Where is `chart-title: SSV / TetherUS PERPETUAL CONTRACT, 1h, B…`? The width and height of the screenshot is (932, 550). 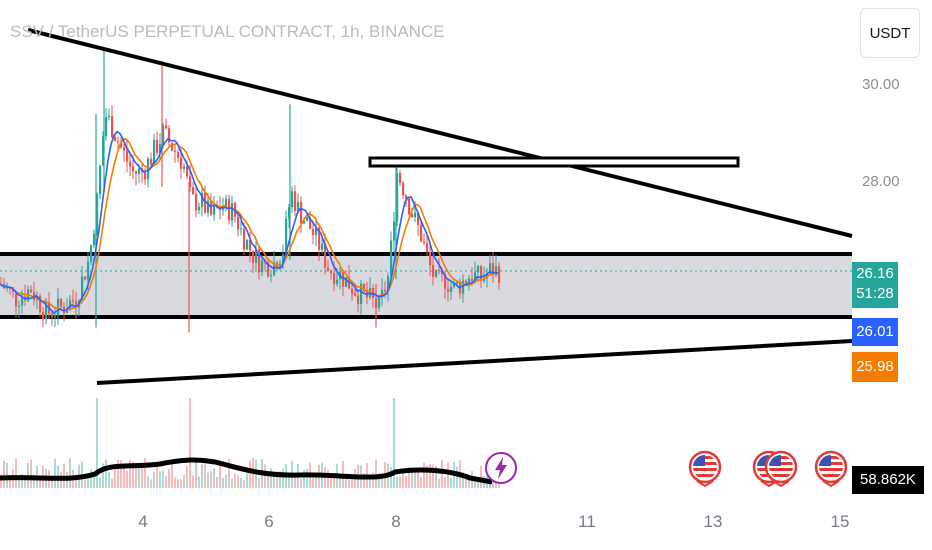
chart-title: SSV / TetherUS PERPETUAL CONTRACT, 1h, B… is located at coordinates (227, 31).